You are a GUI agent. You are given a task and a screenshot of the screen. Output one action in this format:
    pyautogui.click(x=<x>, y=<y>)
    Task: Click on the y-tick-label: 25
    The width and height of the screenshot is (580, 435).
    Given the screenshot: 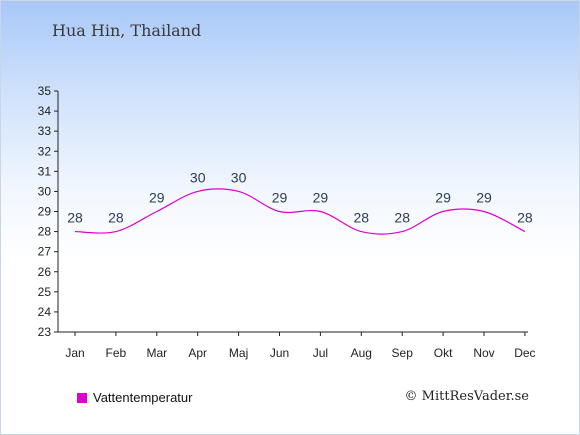 What is the action you would take?
    pyautogui.click(x=45, y=292)
    